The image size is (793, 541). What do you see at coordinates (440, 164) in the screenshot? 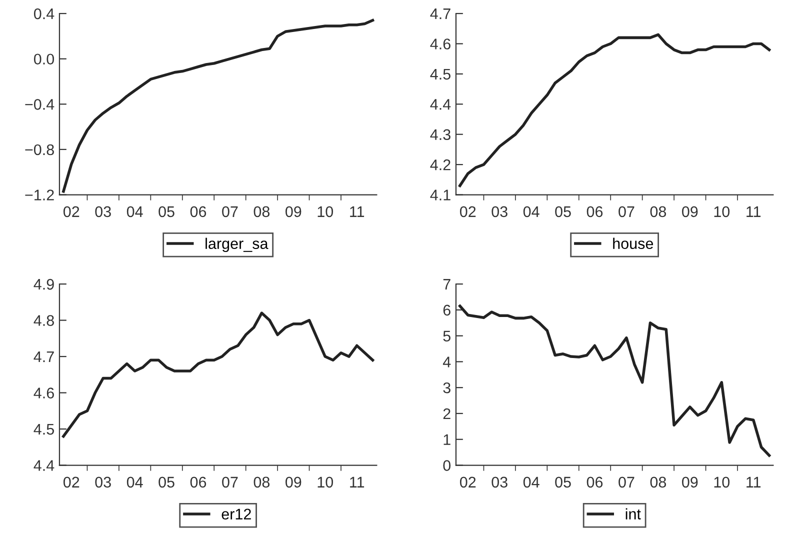
I see `y-tick-label: 4.2` at bounding box center [440, 164].